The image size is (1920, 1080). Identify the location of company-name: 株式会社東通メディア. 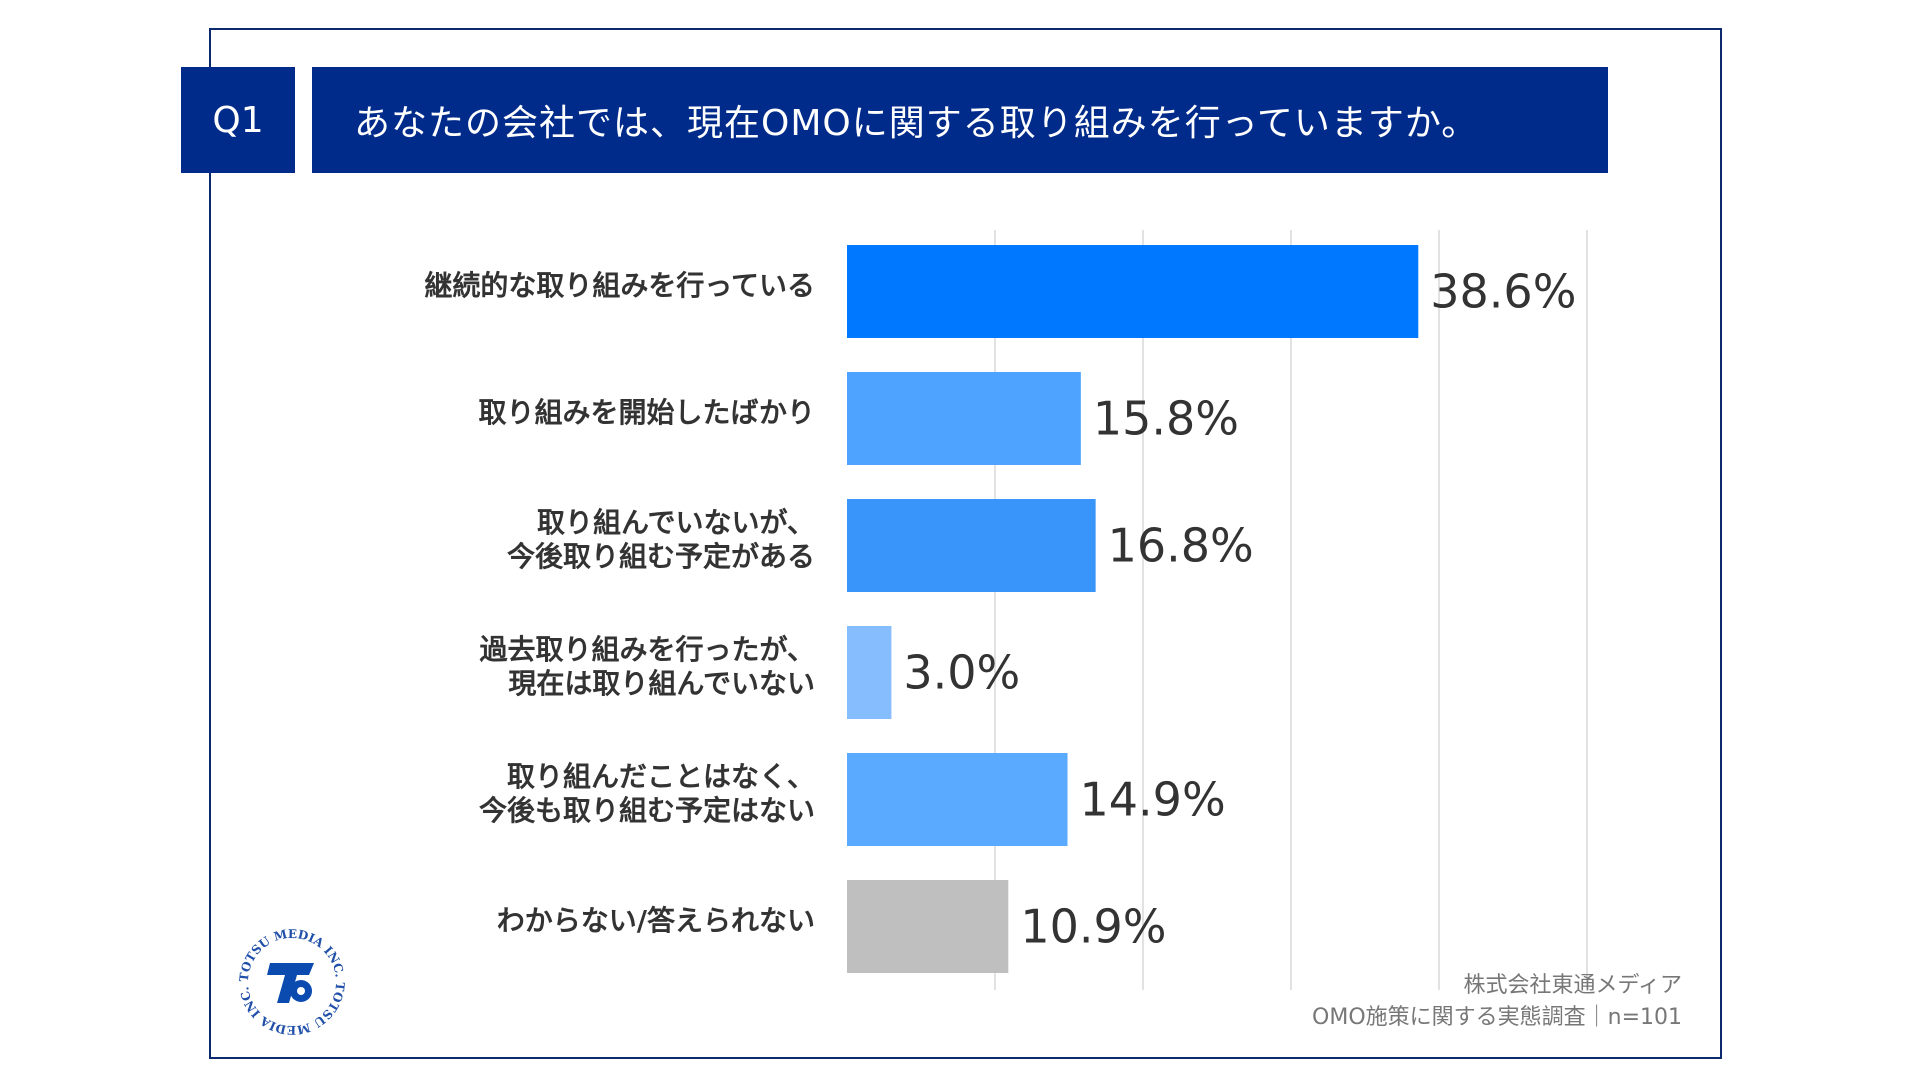
(1572, 985).